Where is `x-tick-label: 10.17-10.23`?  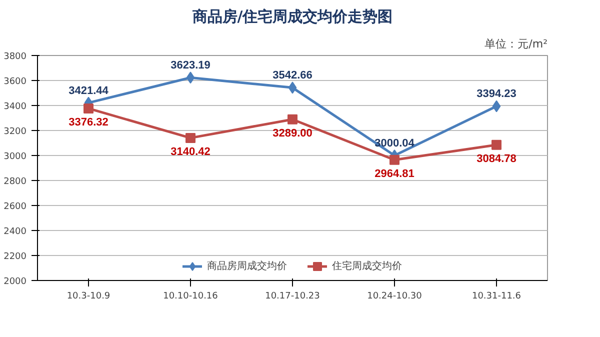
x-tick-label: 10.17-10.23 is located at coordinates (292, 297).